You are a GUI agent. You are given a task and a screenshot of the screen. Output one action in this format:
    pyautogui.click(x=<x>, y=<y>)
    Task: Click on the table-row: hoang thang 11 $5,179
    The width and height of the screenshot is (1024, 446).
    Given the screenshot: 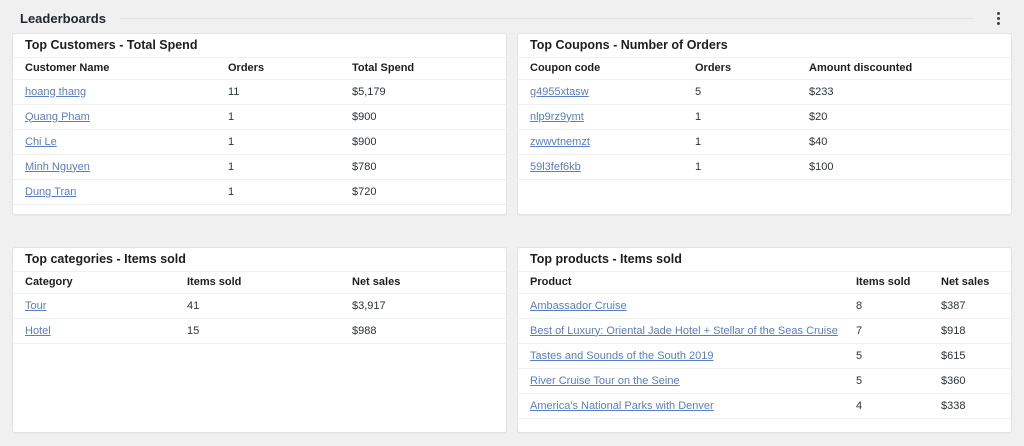 What is the action you would take?
    pyautogui.click(x=259, y=92)
    